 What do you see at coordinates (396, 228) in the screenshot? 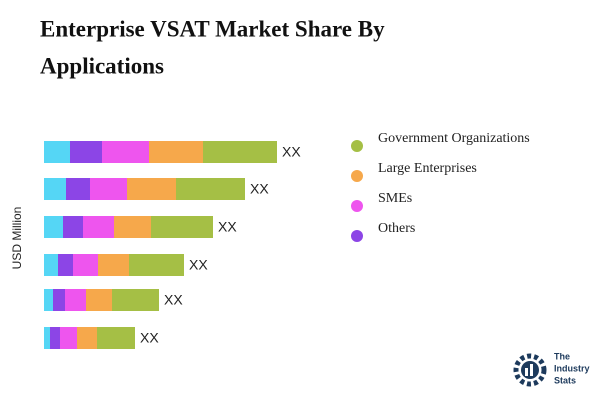
I see `legend-label: Others` at bounding box center [396, 228].